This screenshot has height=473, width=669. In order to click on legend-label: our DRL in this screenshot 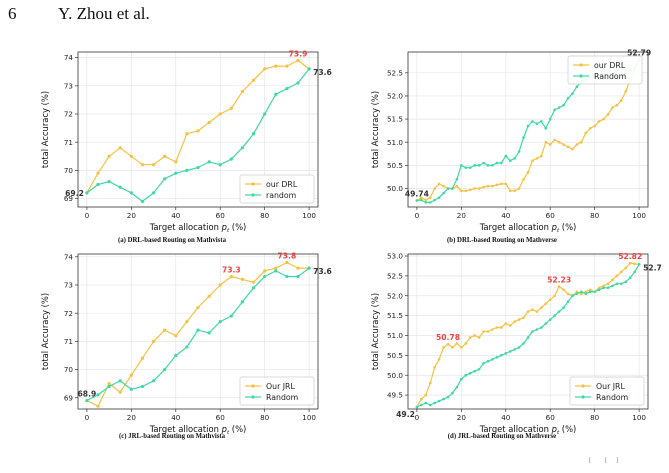, I will do `click(610, 65)`.